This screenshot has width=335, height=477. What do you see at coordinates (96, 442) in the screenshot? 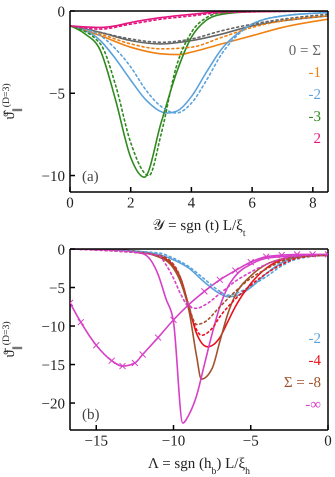
I see `x-tick-label: −15` at bounding box center [96, 442].